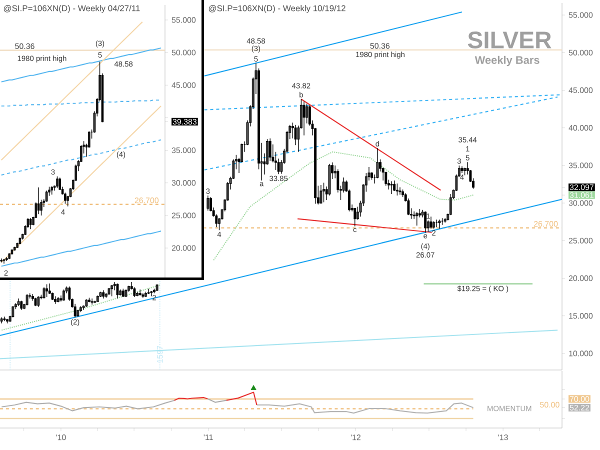  Describe the element at coordinates (507, 61) in the screenshot. I see `annotation: Weekly Bars` at that location.